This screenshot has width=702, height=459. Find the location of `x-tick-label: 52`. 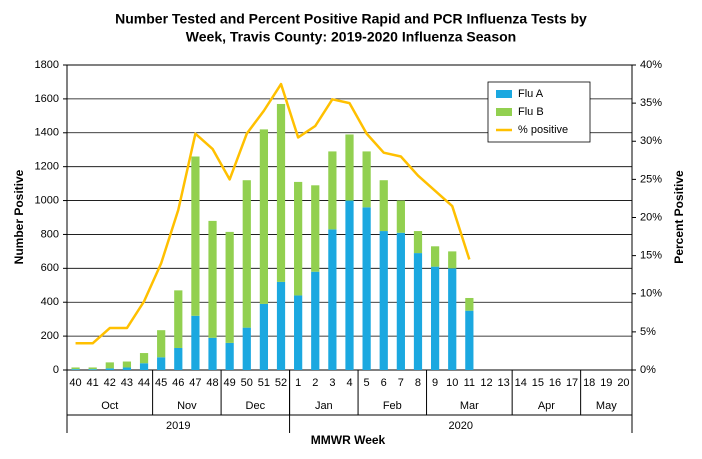

x-tick-label: 52 is located at coordinates (281, 383).